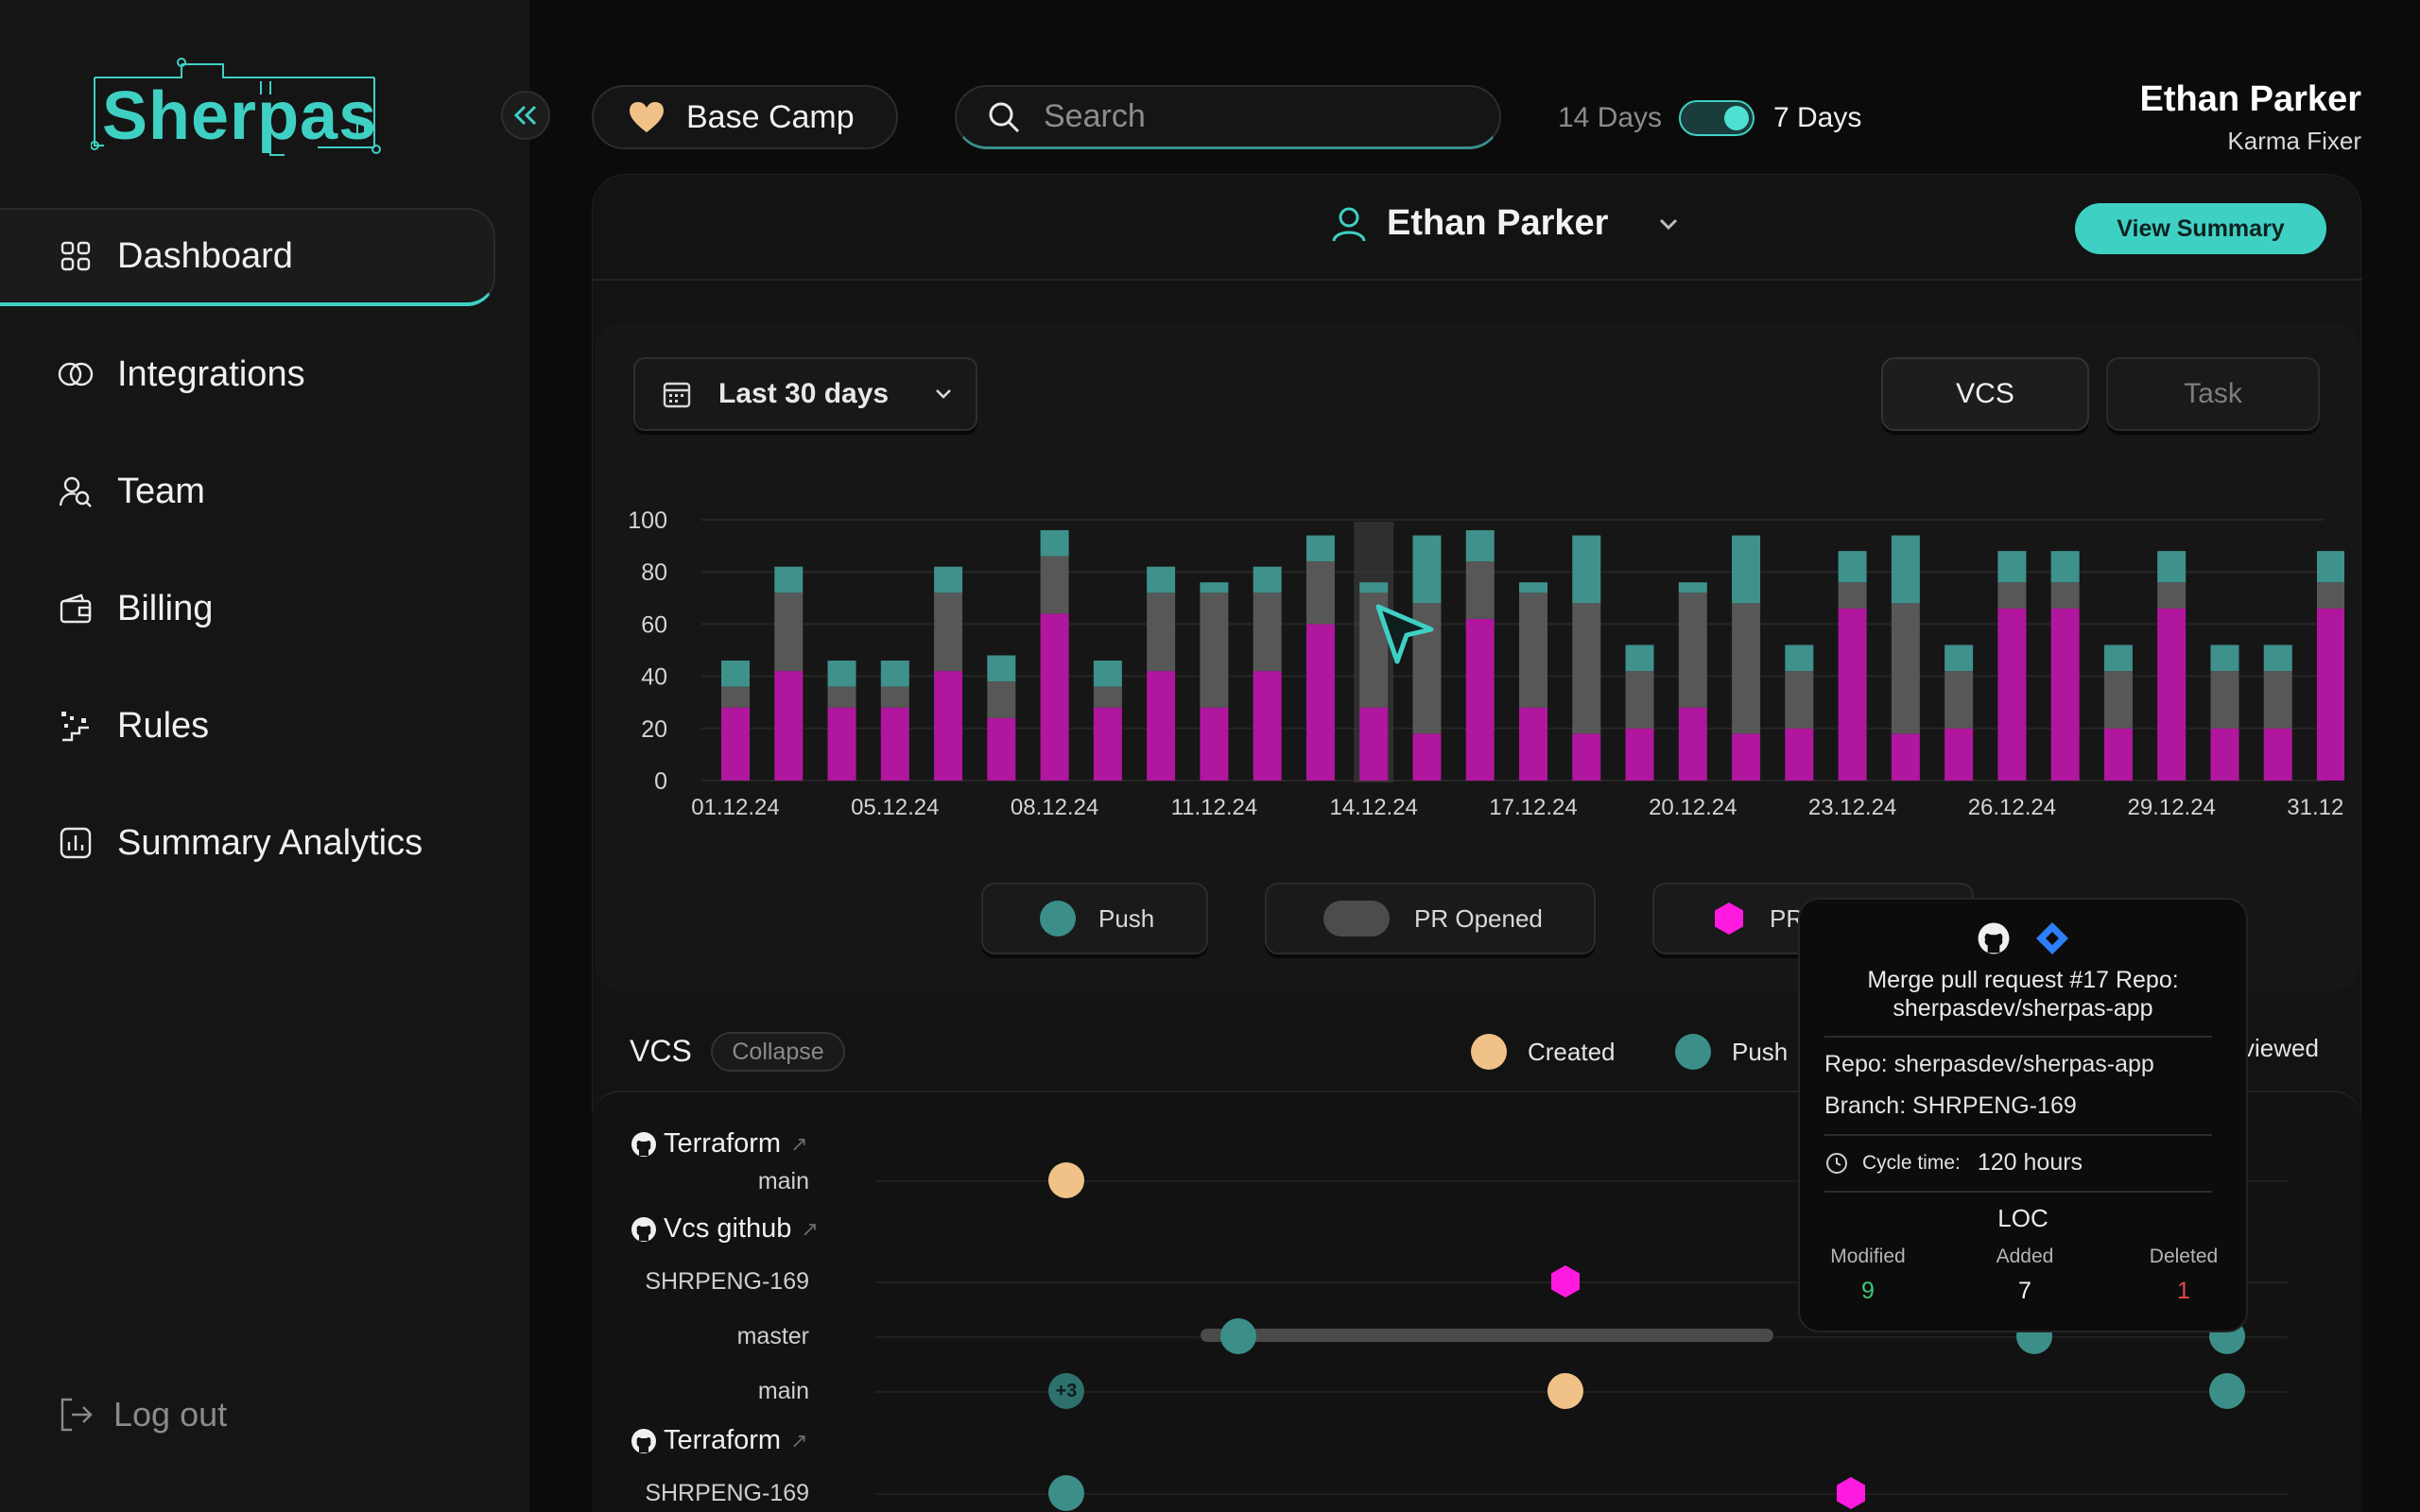 Image resolution: width=2420 pixels, height=1512 pixels. What do you see at coordinates (2200, 228) in the screenshot?
I see `view-summary-button: View Summary` at bounding box center [2200, 228].